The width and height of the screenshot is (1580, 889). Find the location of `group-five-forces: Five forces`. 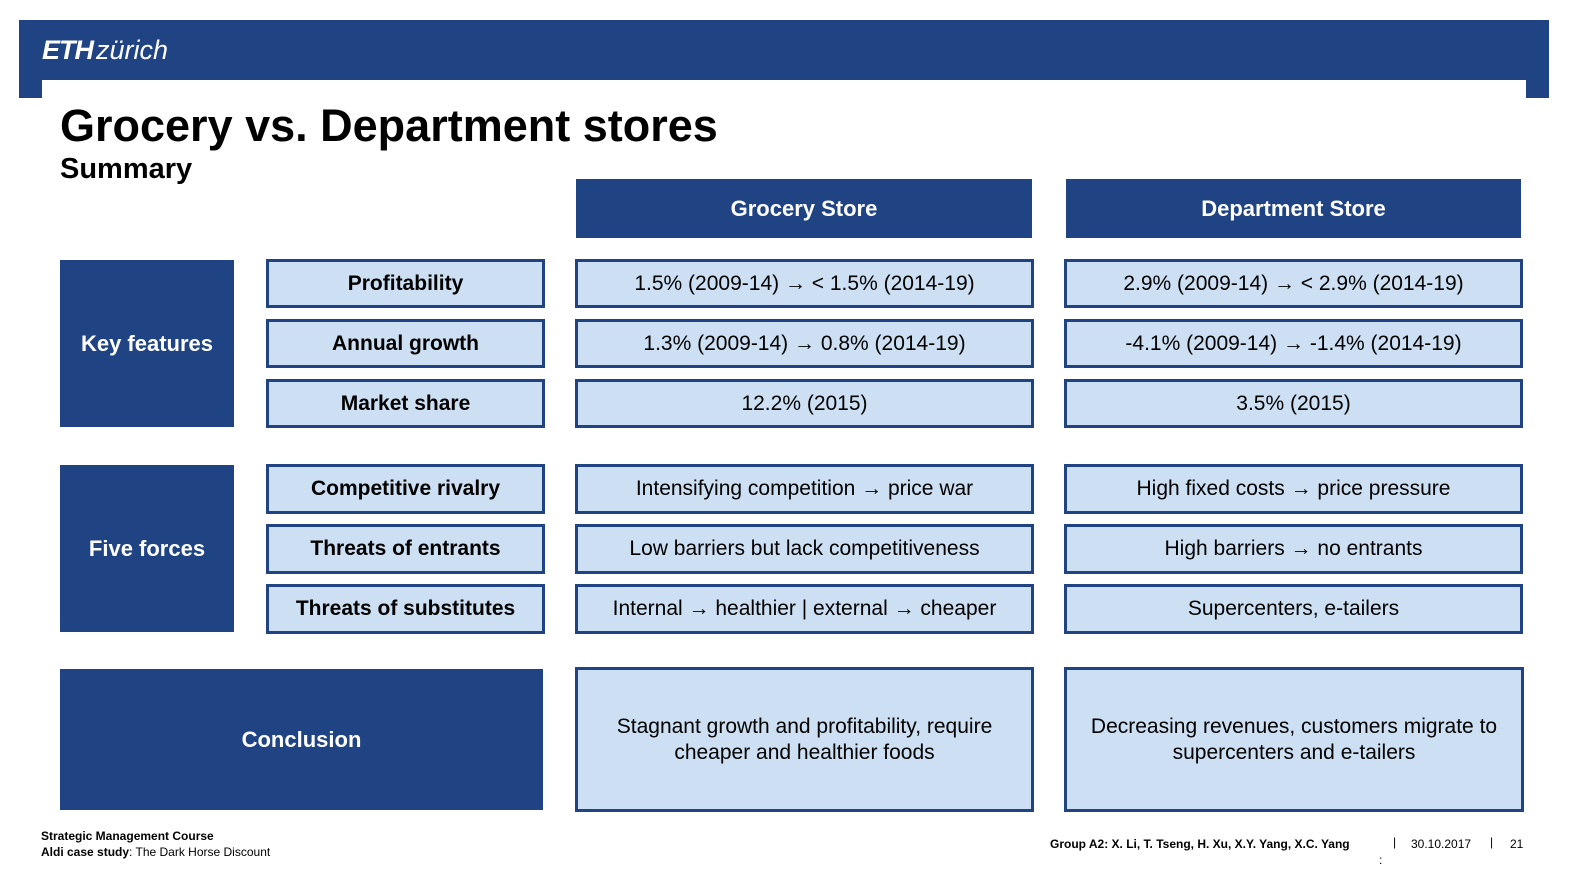

group-five-forces: Five forces is located at coordinates (147, 548).